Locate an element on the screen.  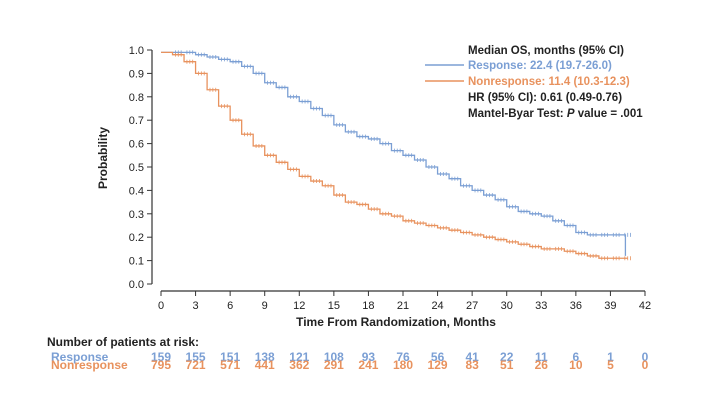
y-tick-label: 0.6 is located at coordinates (136, 145).